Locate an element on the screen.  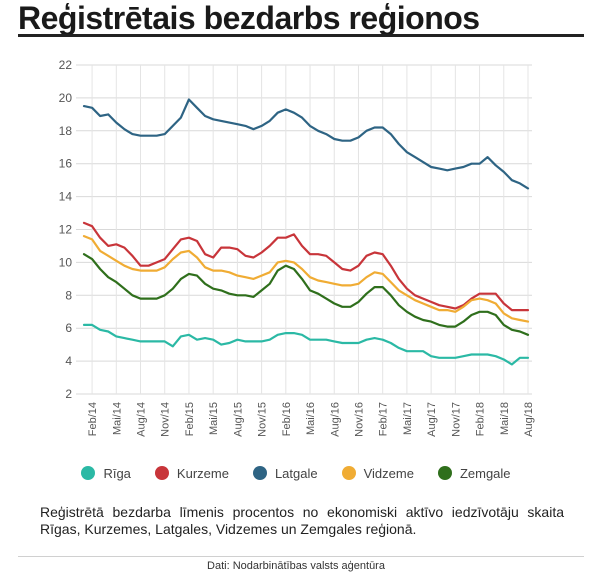
x-tick-label: Nov/15 is located at coordinates (263, 419).